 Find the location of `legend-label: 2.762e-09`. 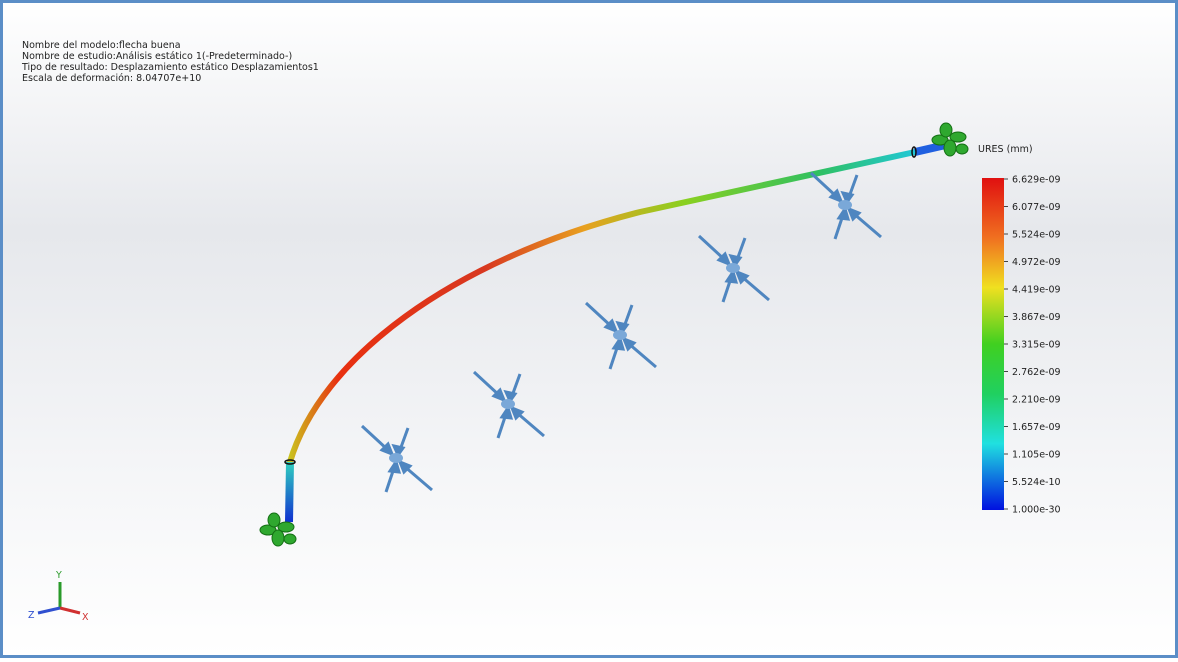

legend-label: 2.762e-09 is located at coordinates (1036, 372).